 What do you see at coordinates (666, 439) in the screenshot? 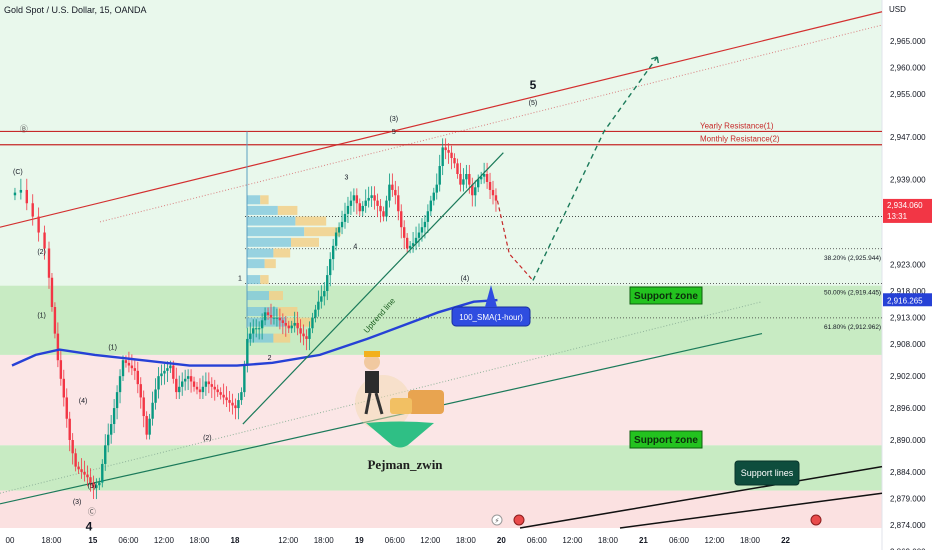
I see `support-zone-label-box` at bounding box center [666, 439].